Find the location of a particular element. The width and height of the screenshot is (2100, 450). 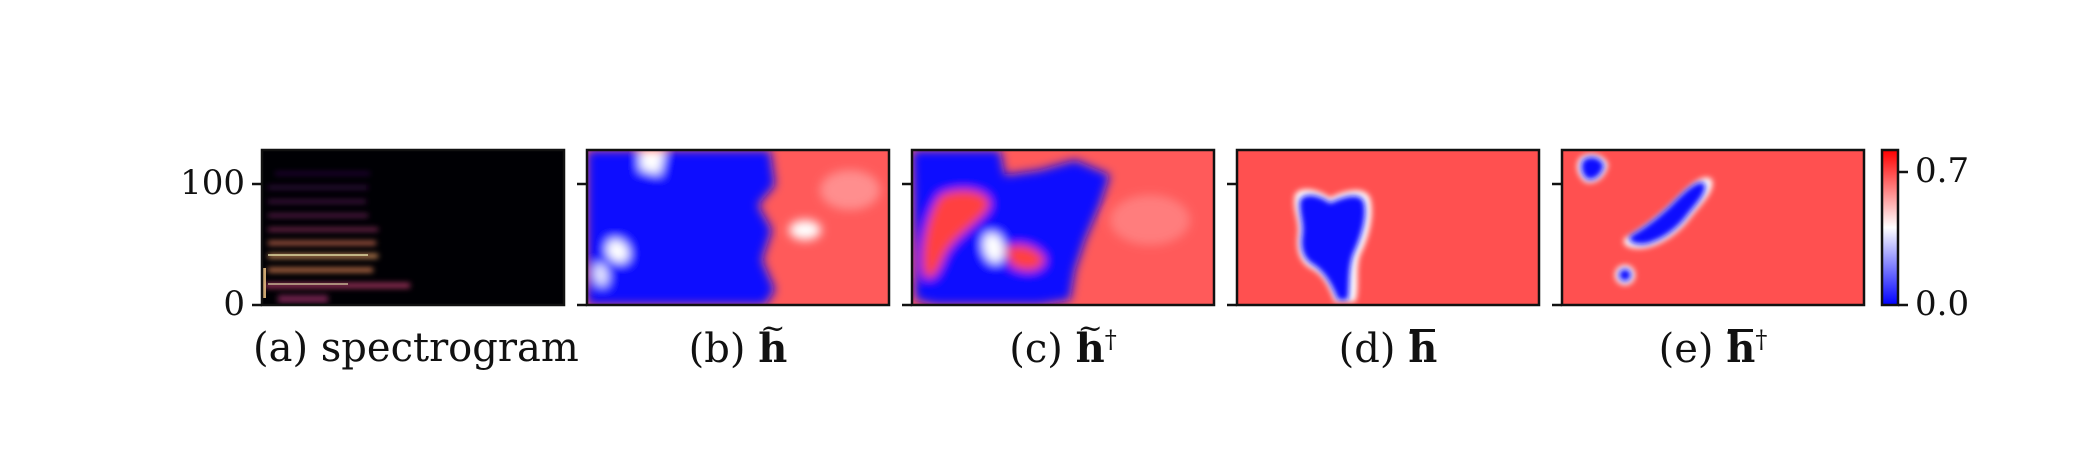

panel-b-frame is located at coordinates (738, 227).